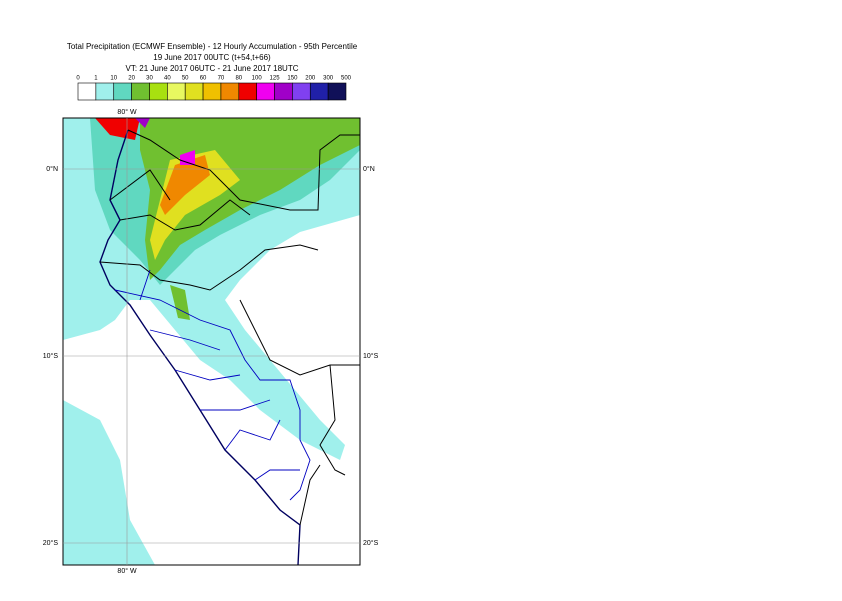 The image size is (842, 601). I want to click on colorbar-label: 200, so click(310, 79).